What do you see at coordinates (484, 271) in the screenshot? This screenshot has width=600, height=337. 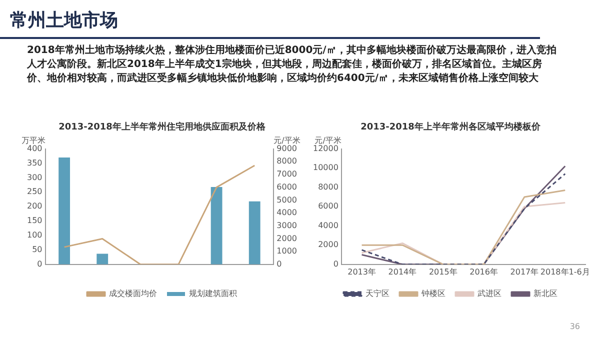 I see `x-tick-label: 2016年` at bounding box center [484, 271].